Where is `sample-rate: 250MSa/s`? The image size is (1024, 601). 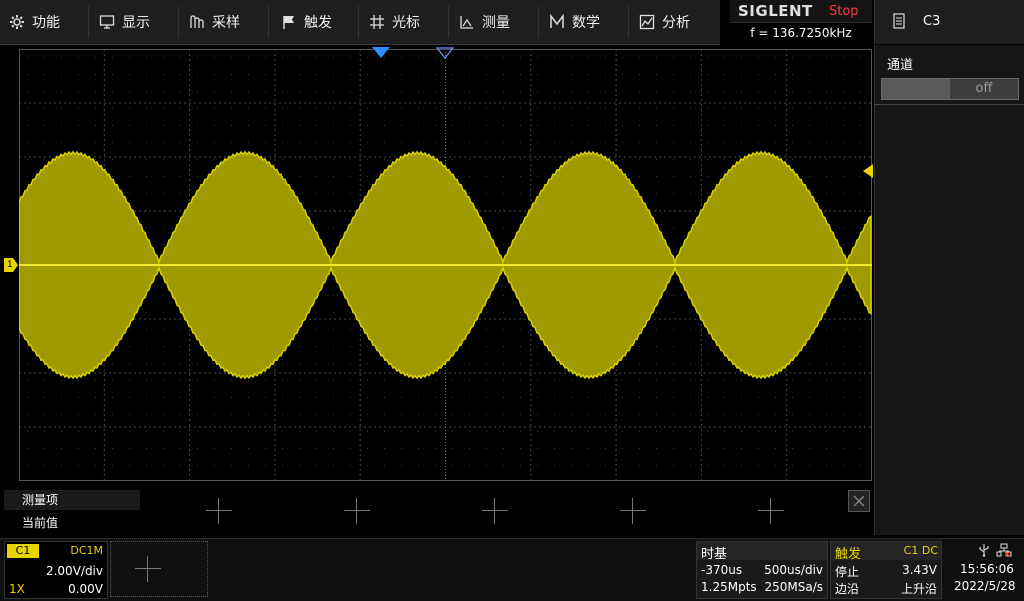
sample-rate: 250MSa/s is located at coordinates (793, 587).